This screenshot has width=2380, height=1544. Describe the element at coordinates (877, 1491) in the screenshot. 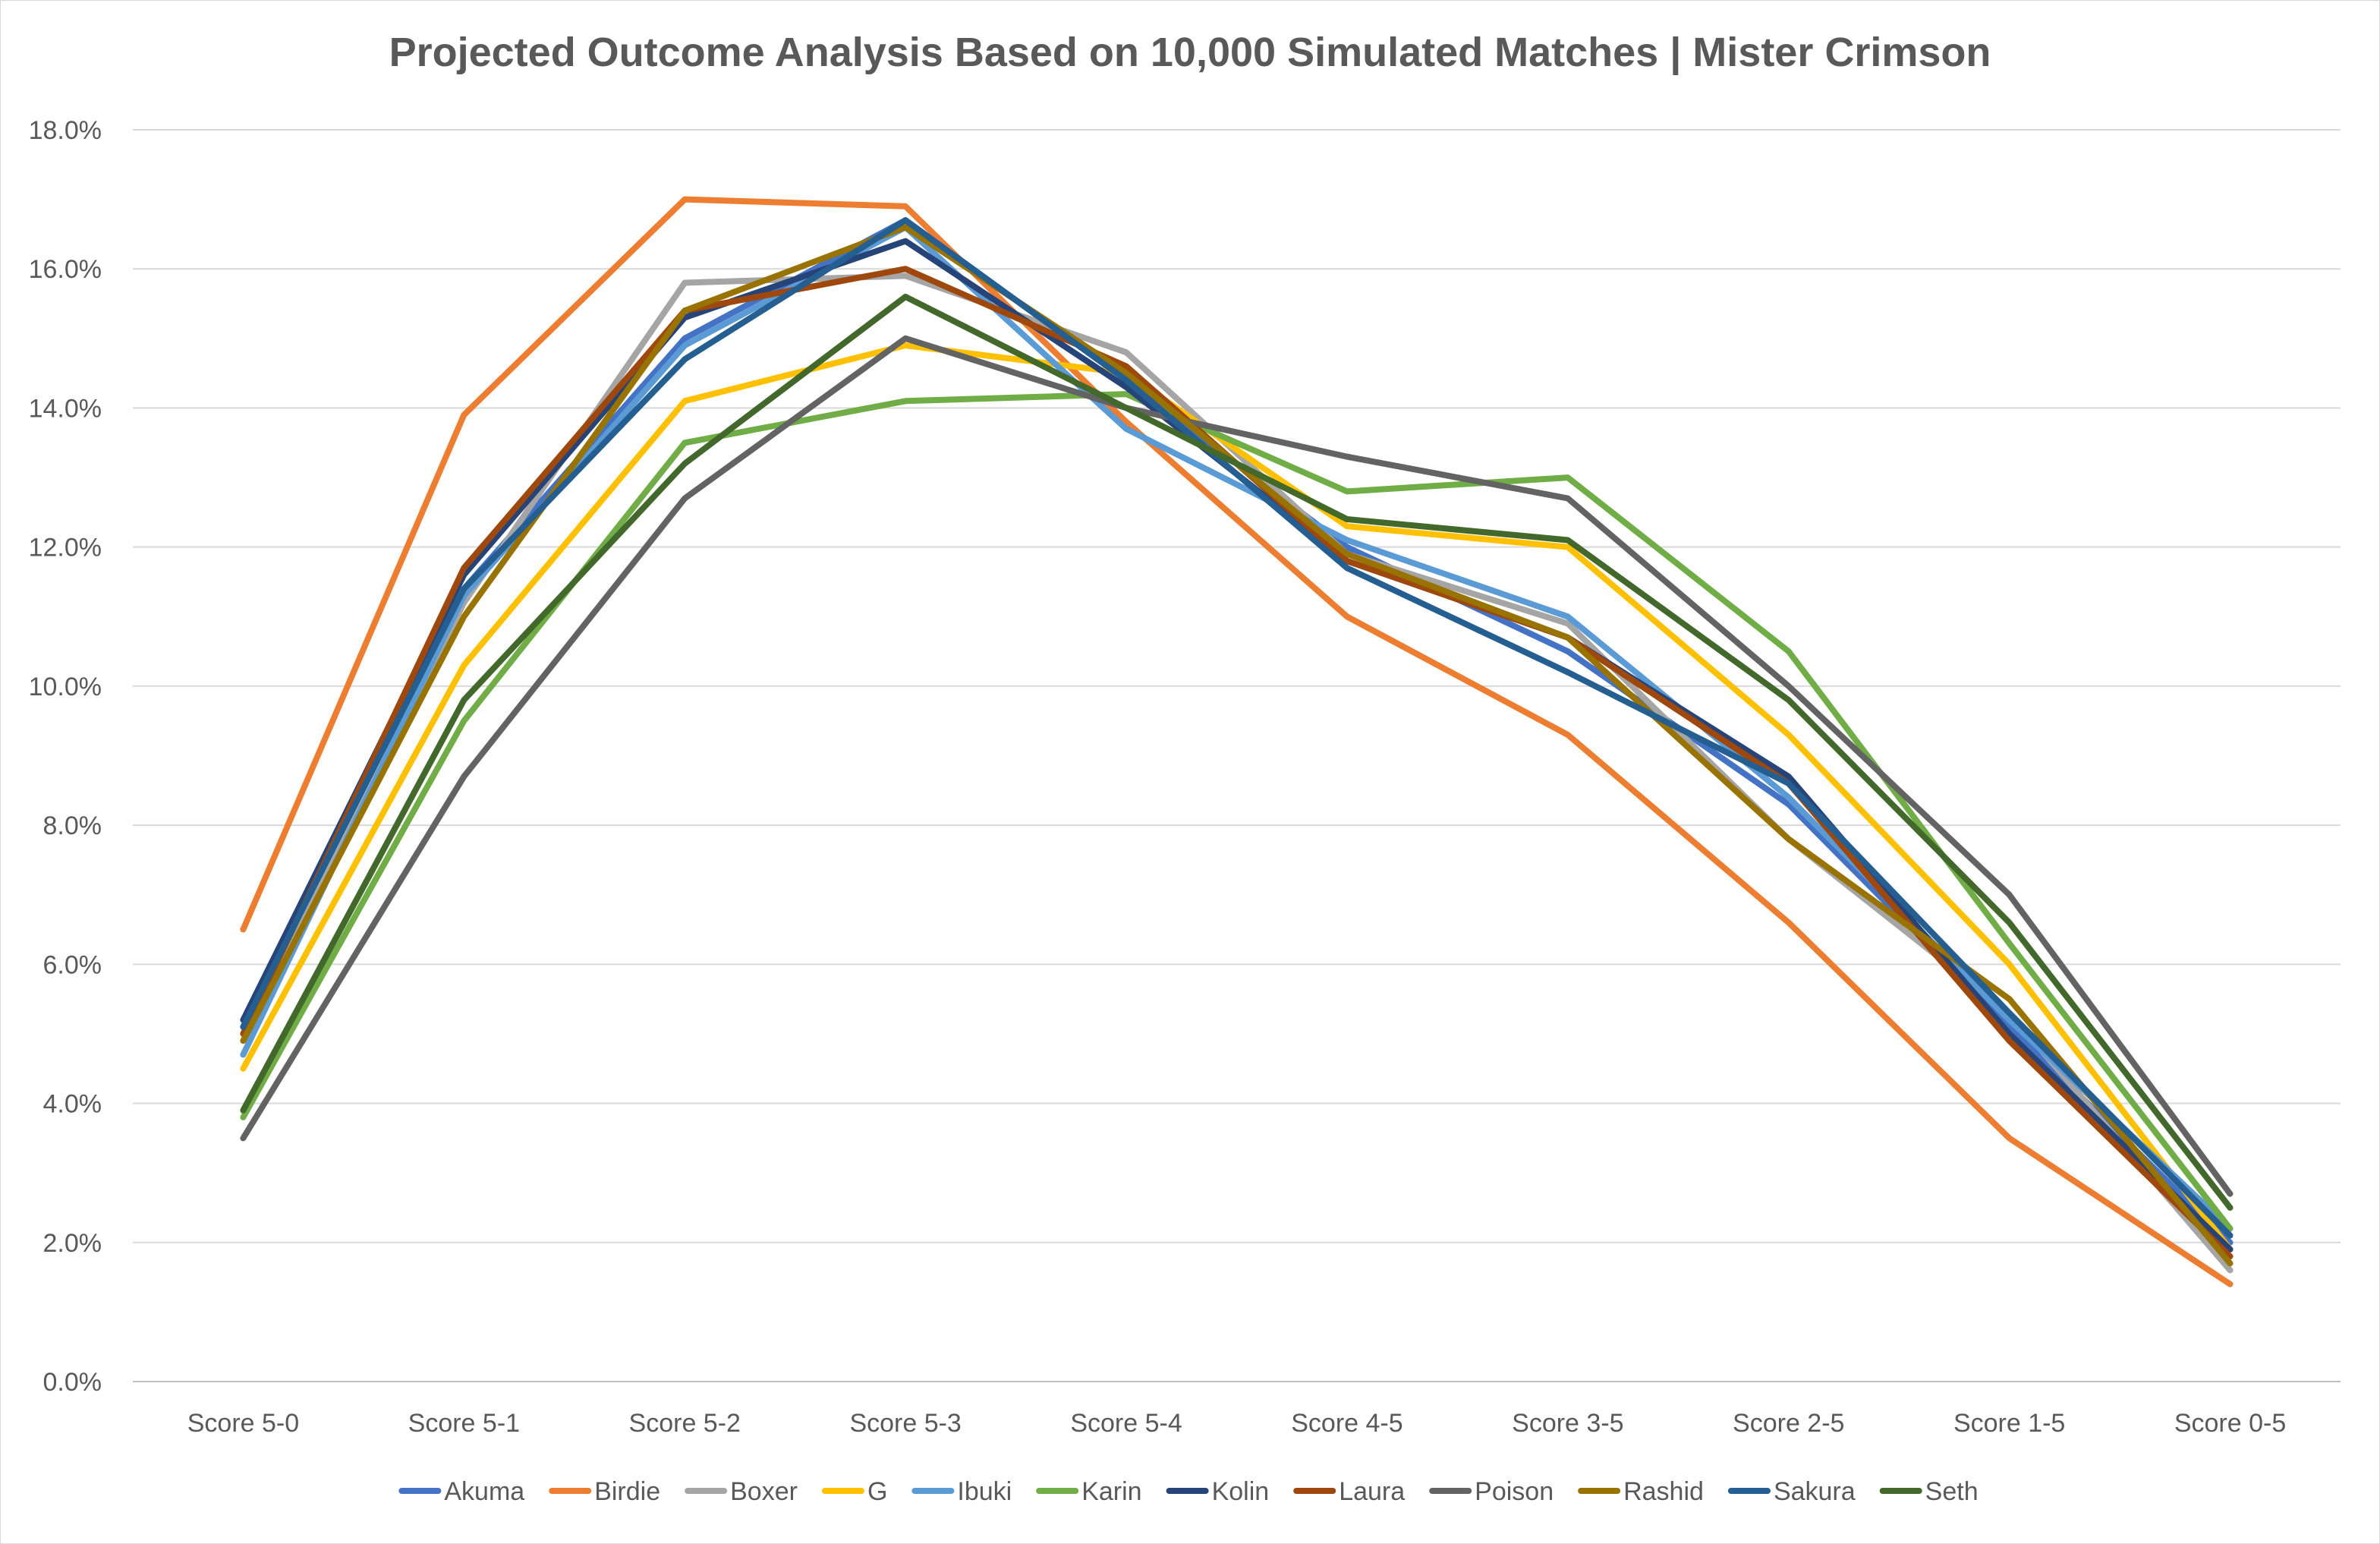

I see `legend-label: G` at that location.